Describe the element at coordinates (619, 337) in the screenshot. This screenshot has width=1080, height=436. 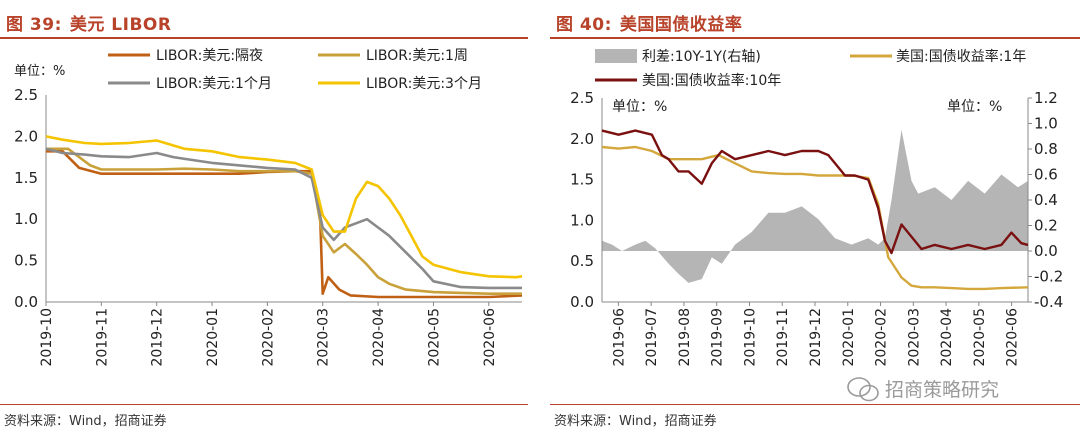
I see `x-tick-label: 2019-06` at that location.